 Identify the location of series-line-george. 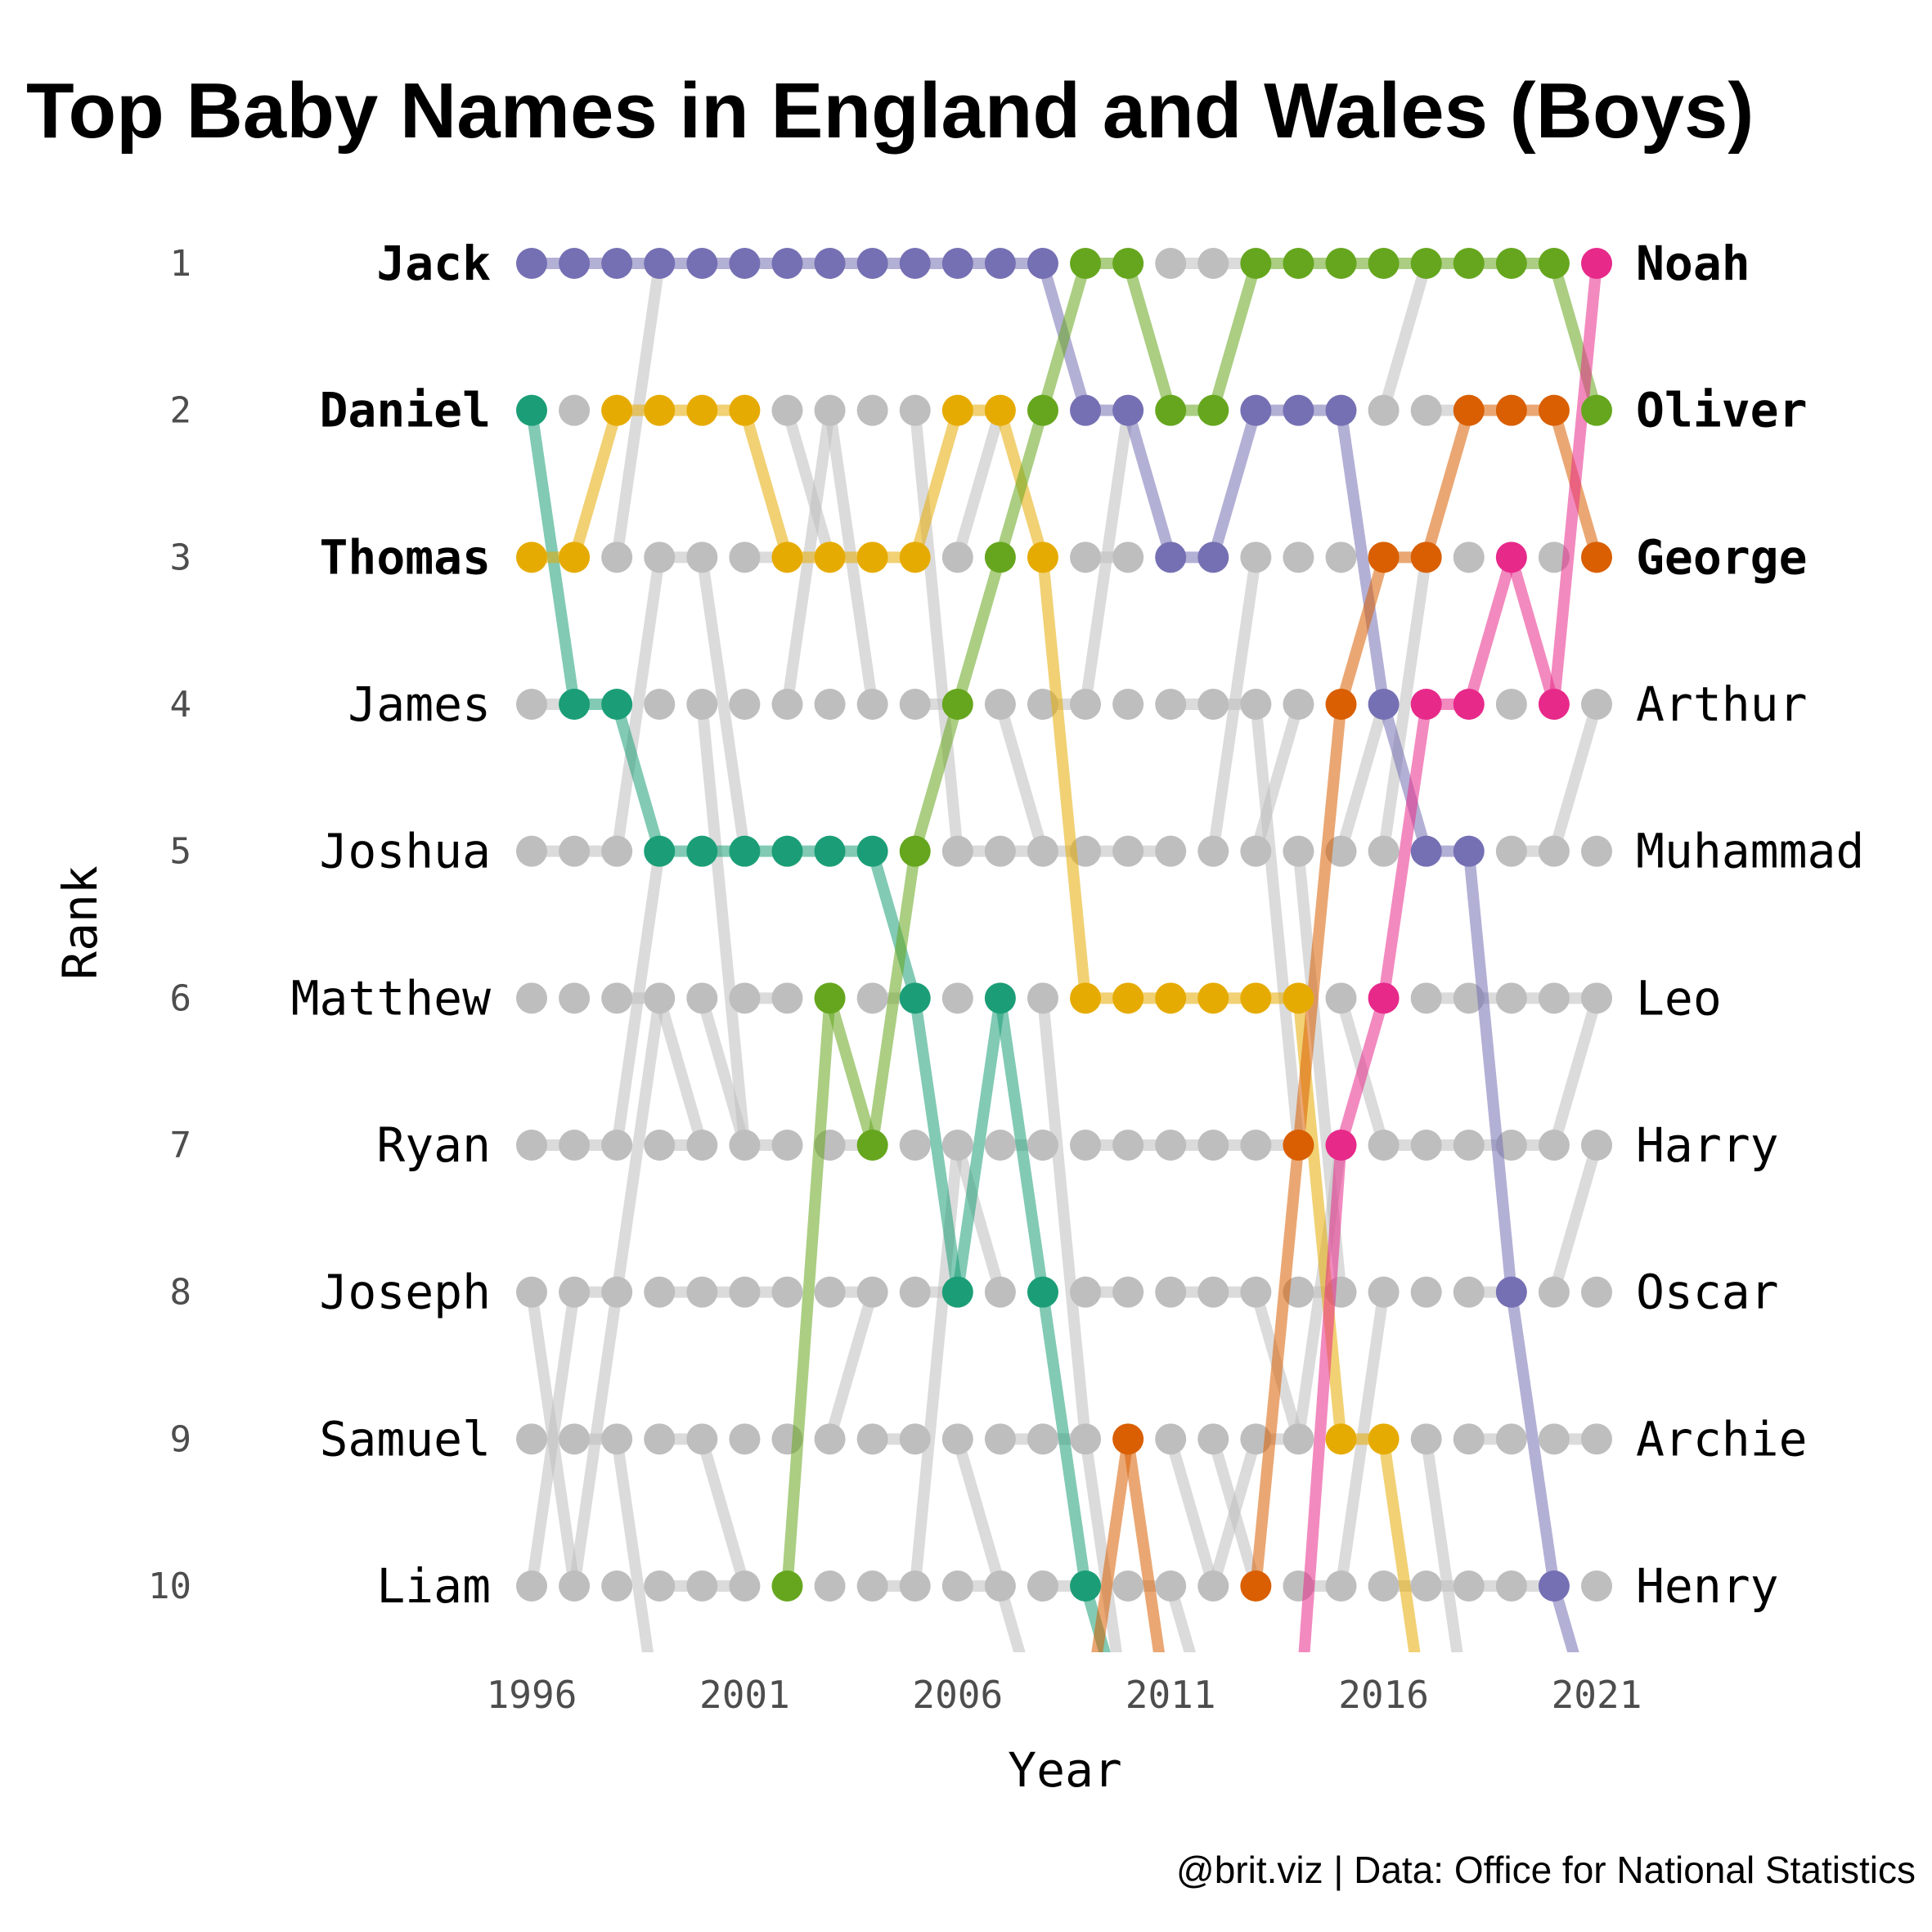
(1363, 630).